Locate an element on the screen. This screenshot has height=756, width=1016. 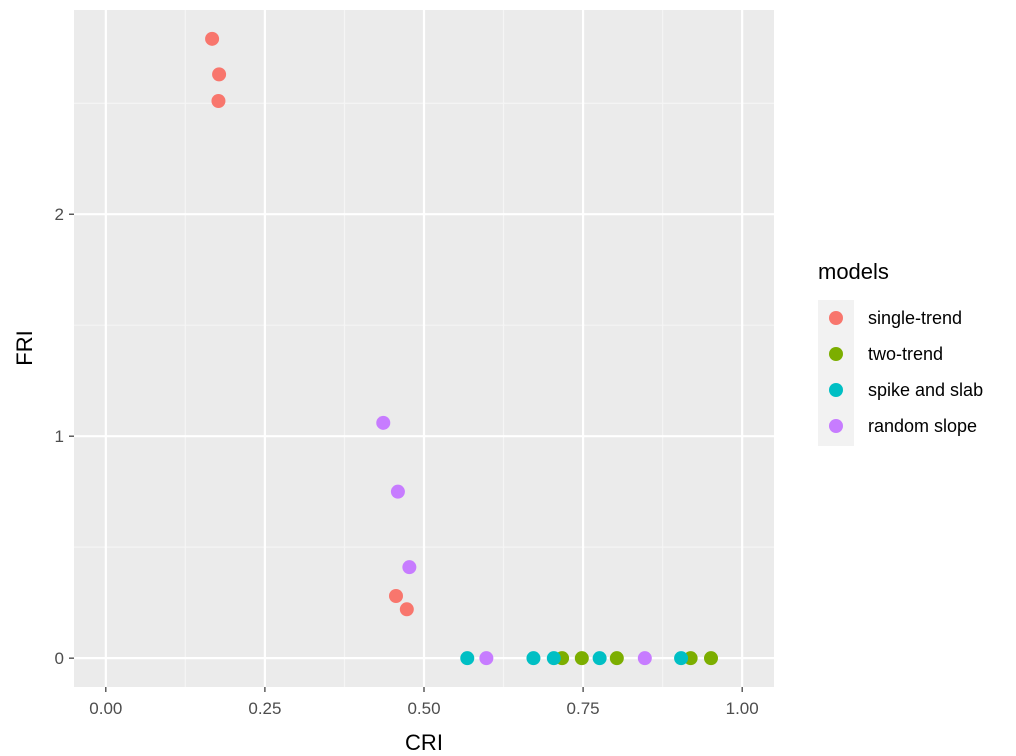
x-tick-label: 1.00 is located at coordinates (742, 708).